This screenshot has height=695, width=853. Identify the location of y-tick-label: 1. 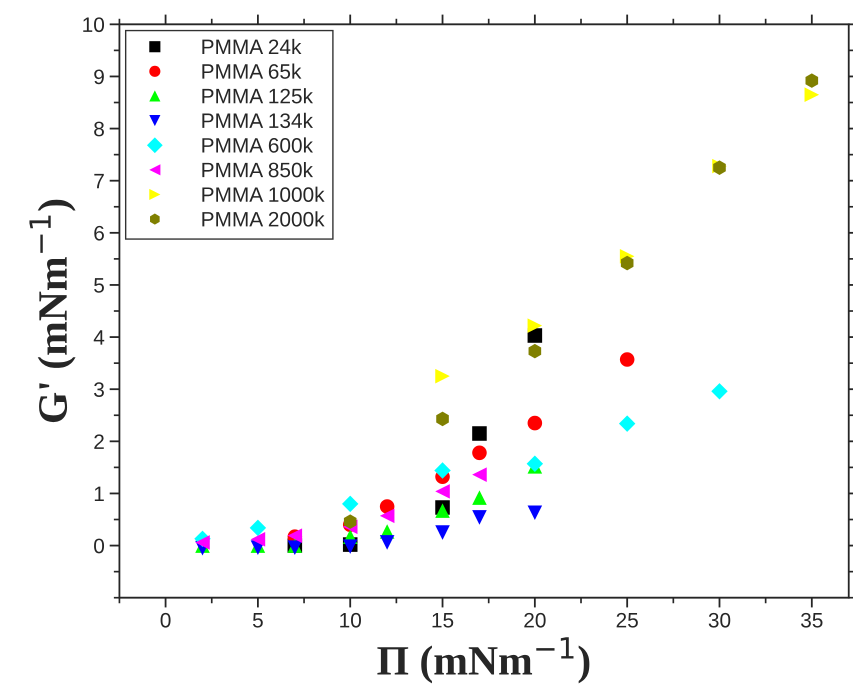
(99, 493).